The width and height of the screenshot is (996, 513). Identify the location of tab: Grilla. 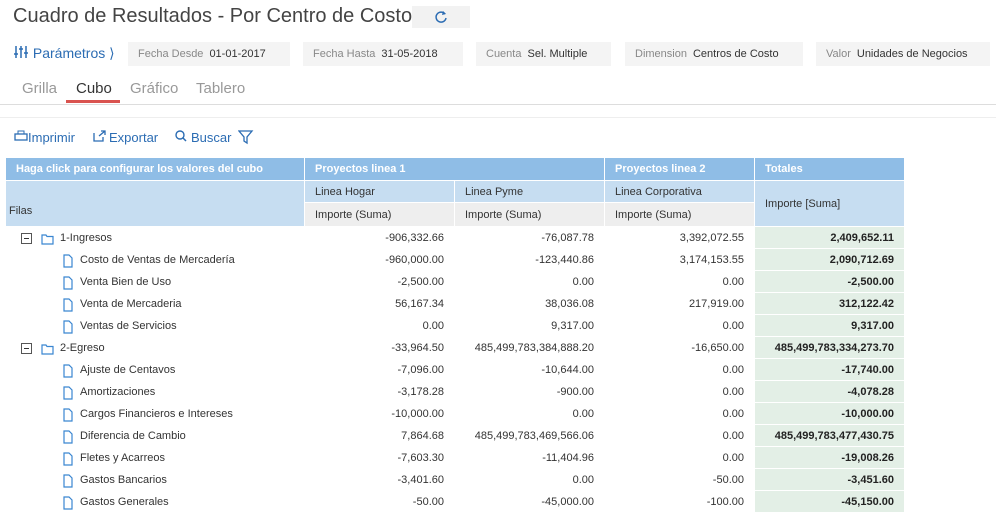
(40, 88).